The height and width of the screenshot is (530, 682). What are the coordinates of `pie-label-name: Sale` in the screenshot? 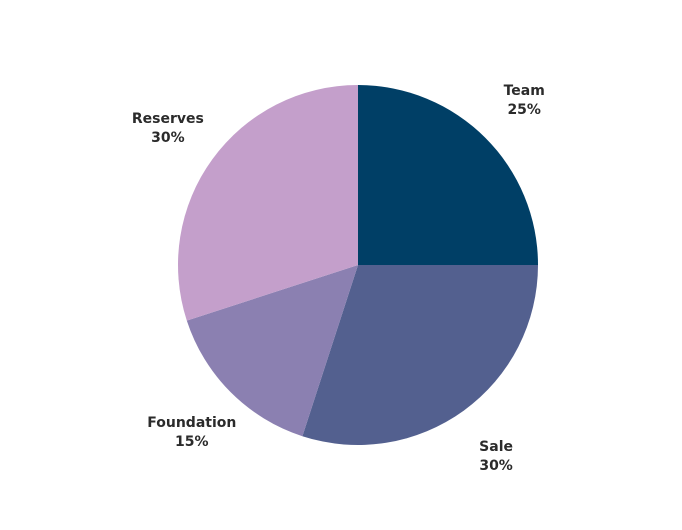 It's located at (496, 447).